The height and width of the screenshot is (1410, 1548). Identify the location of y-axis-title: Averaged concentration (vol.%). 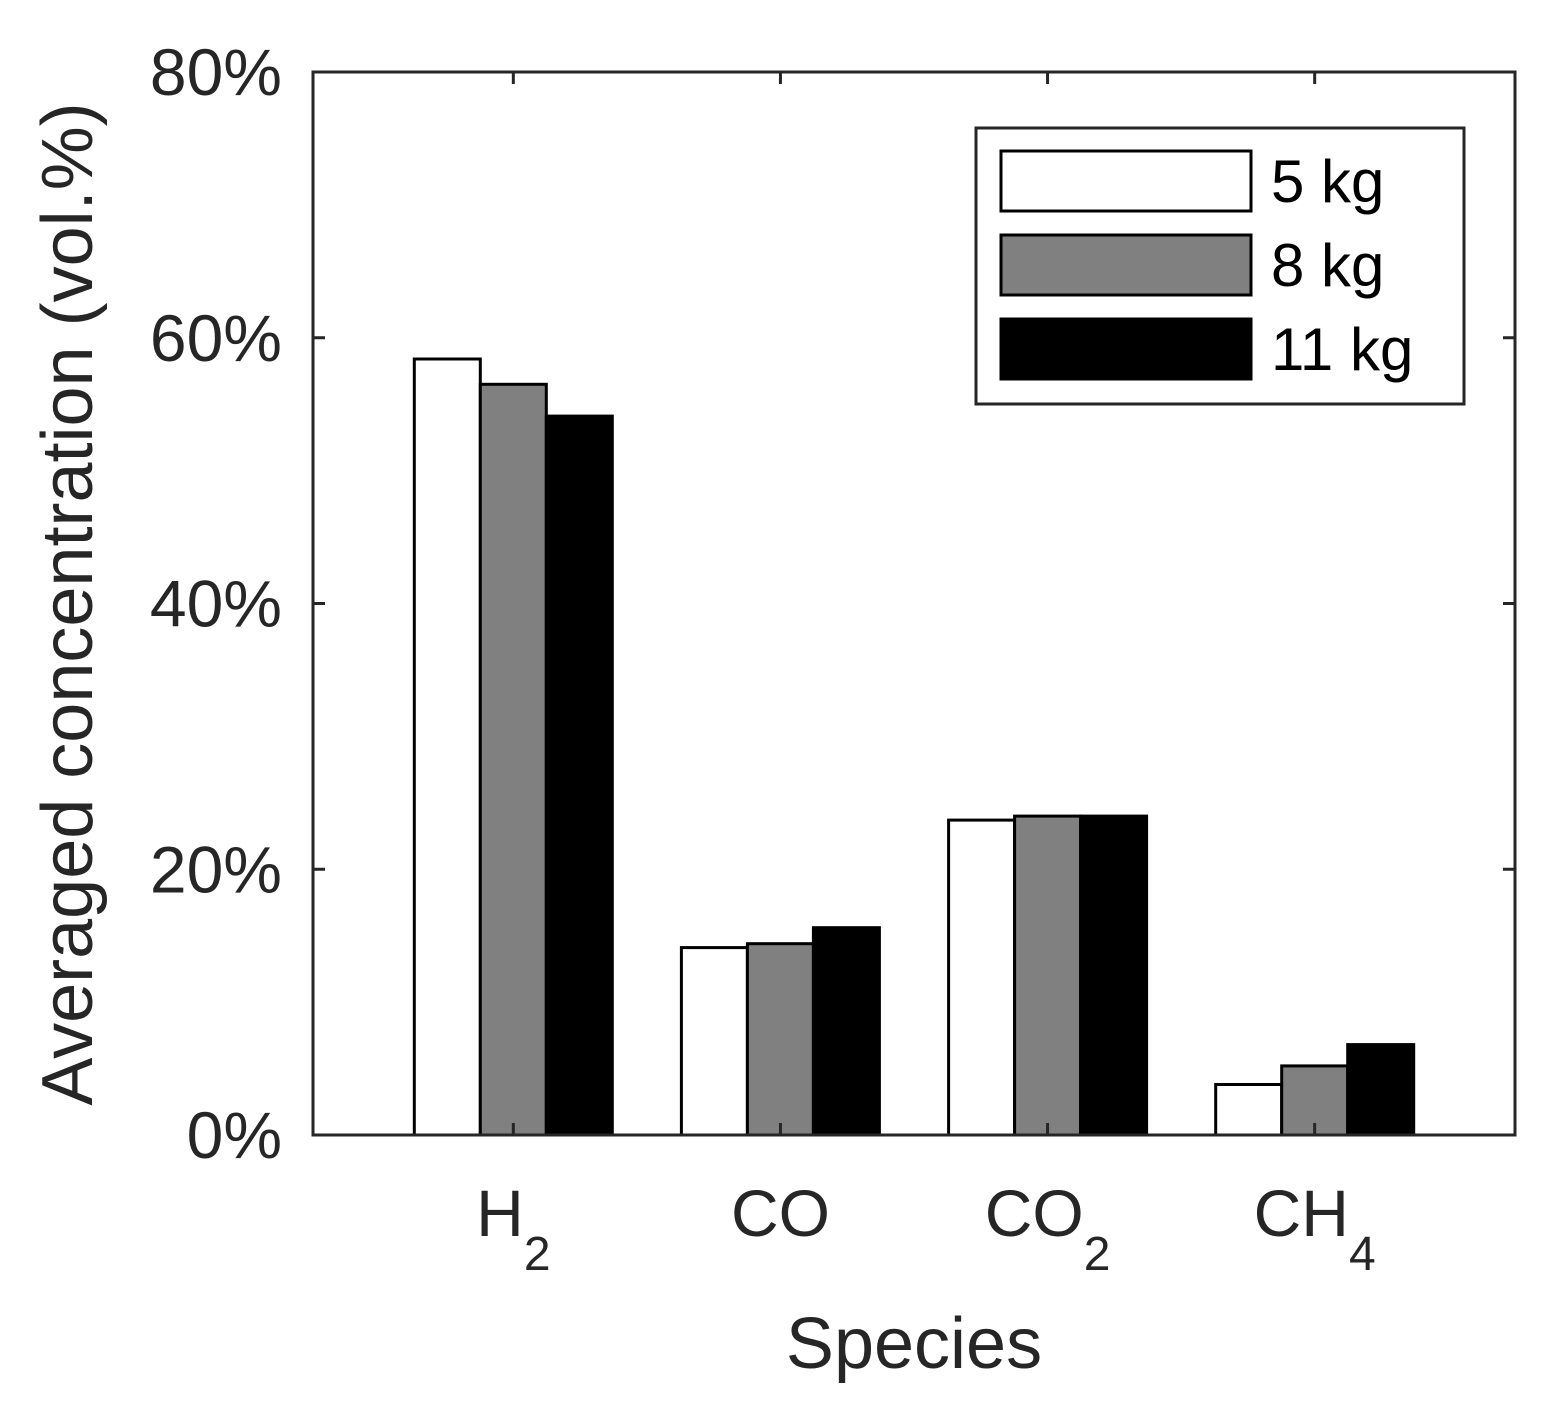
(68, 603).